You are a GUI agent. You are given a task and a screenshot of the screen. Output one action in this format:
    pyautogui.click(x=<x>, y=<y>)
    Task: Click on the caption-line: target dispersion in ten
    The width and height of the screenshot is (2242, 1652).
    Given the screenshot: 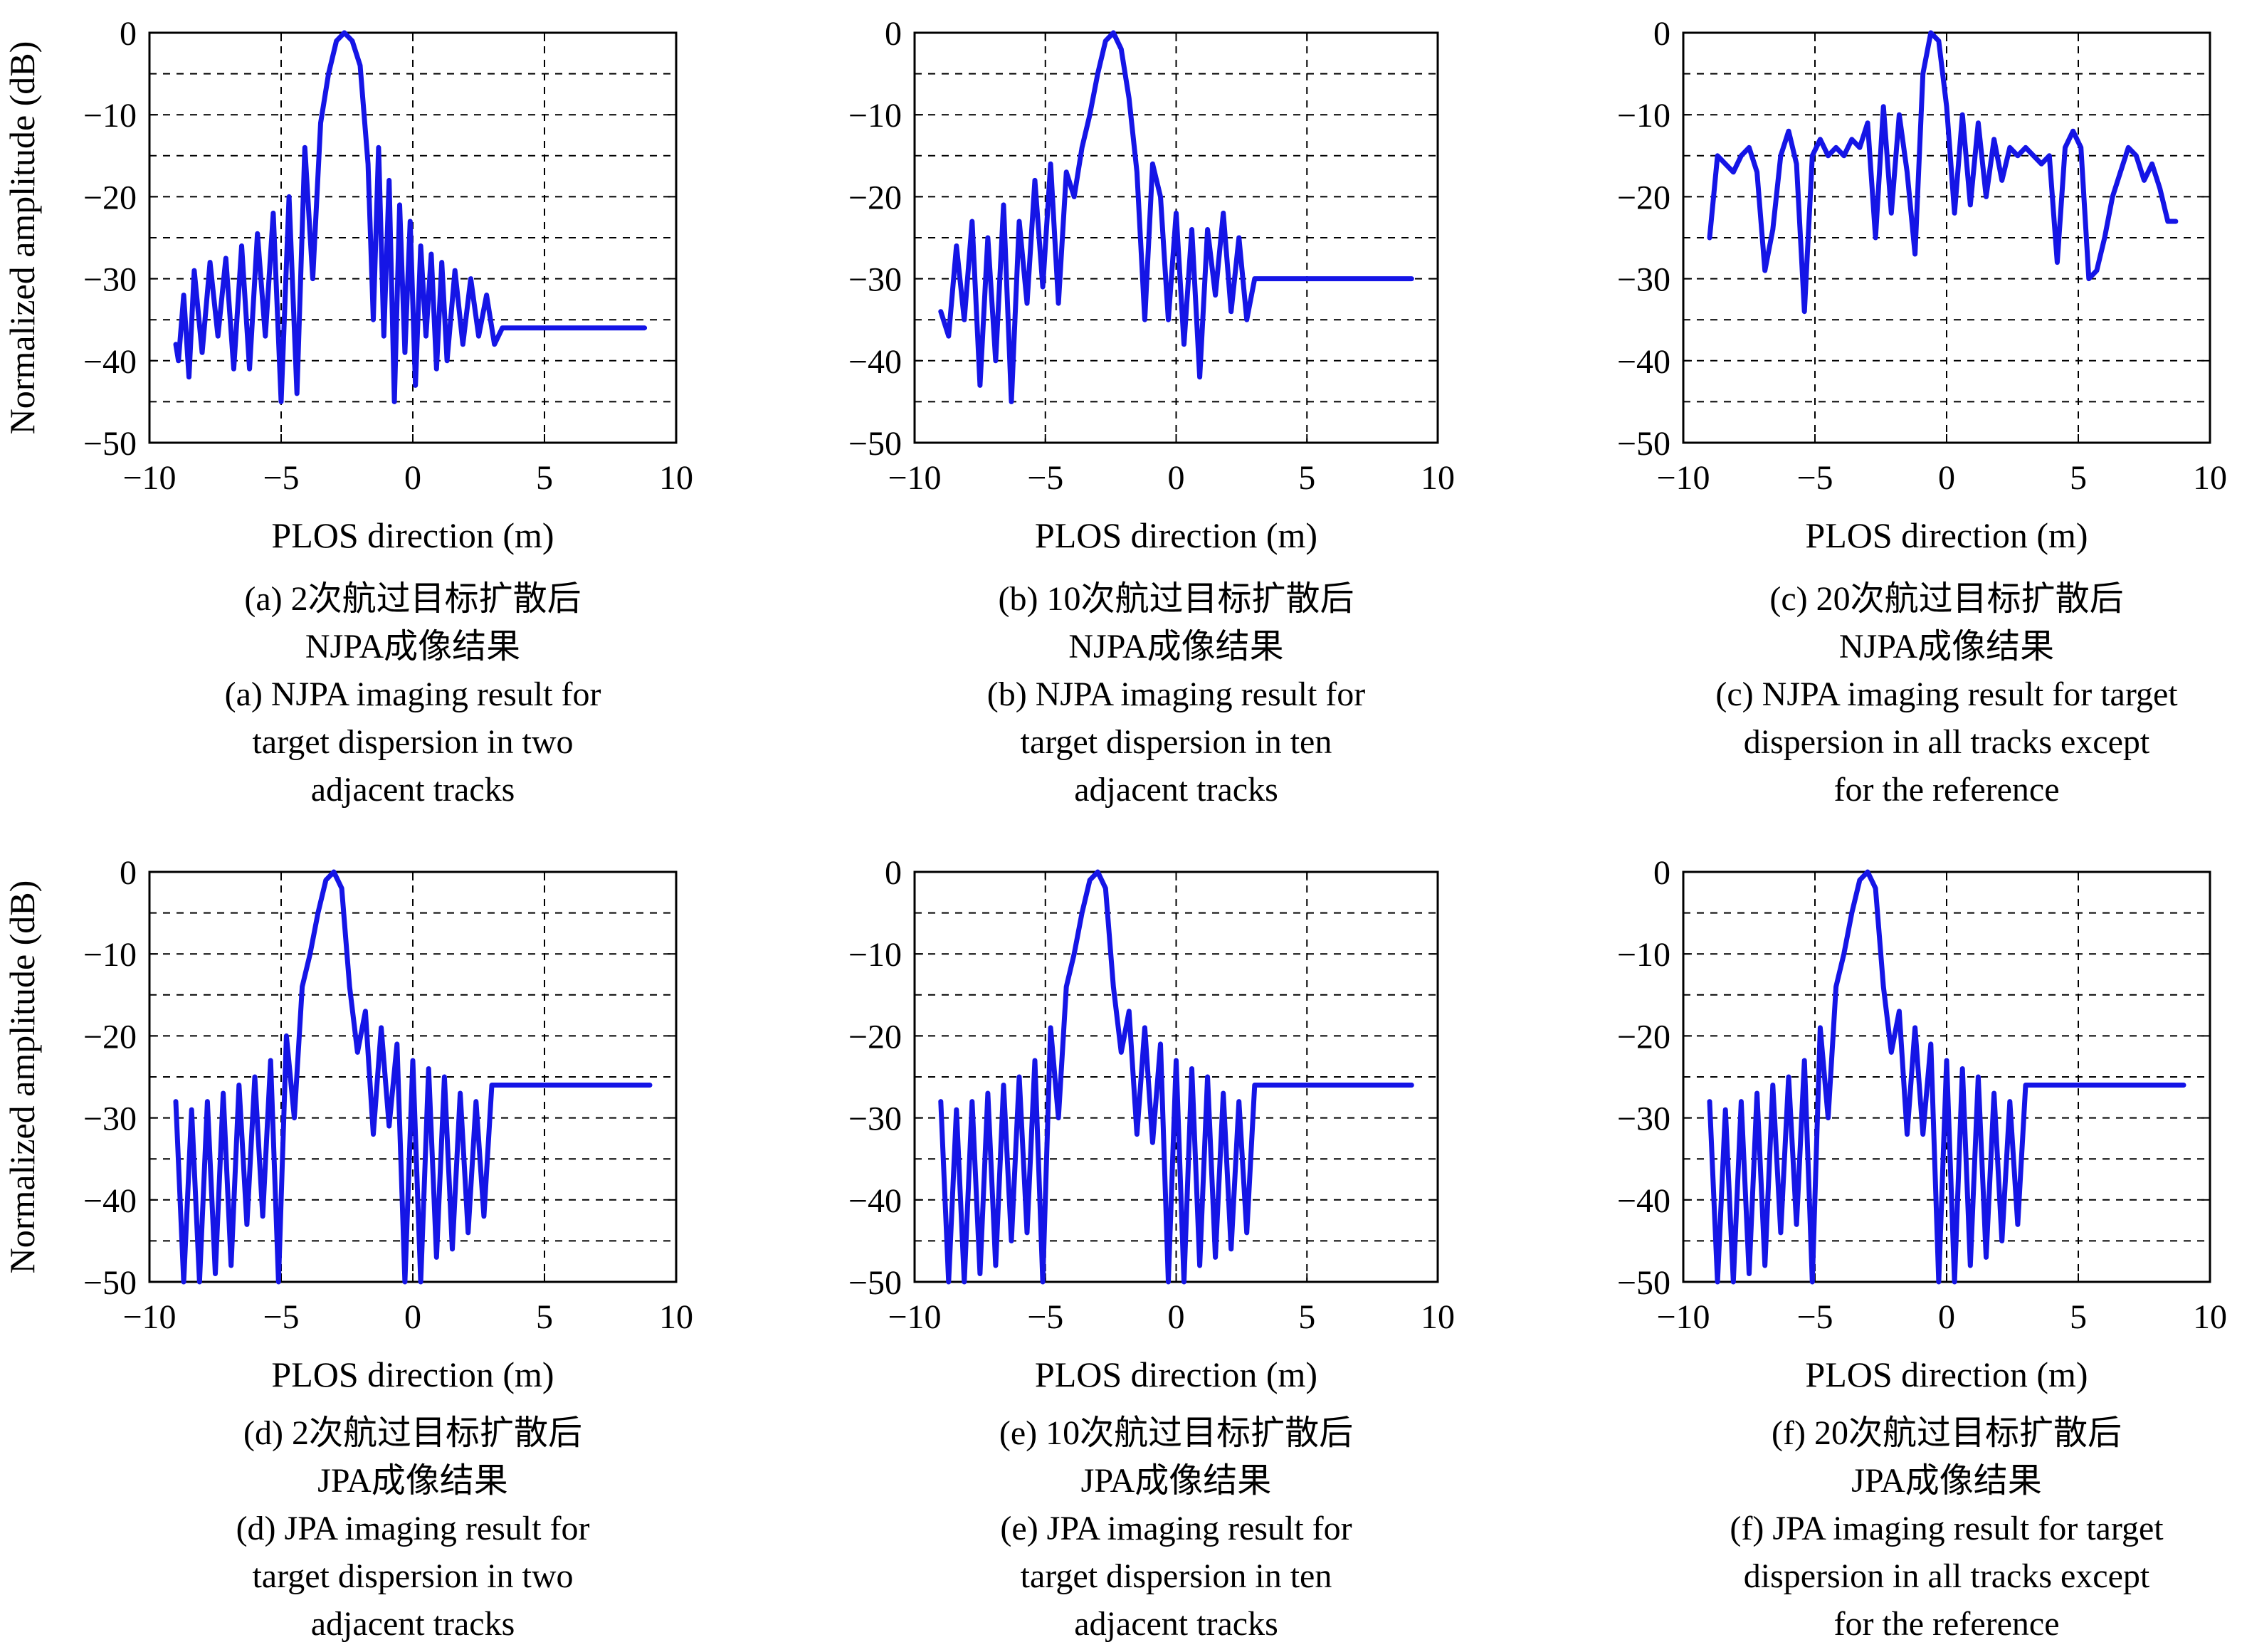 What is the action you would take?
    pyautogui.click(x=1176, y=742)
    